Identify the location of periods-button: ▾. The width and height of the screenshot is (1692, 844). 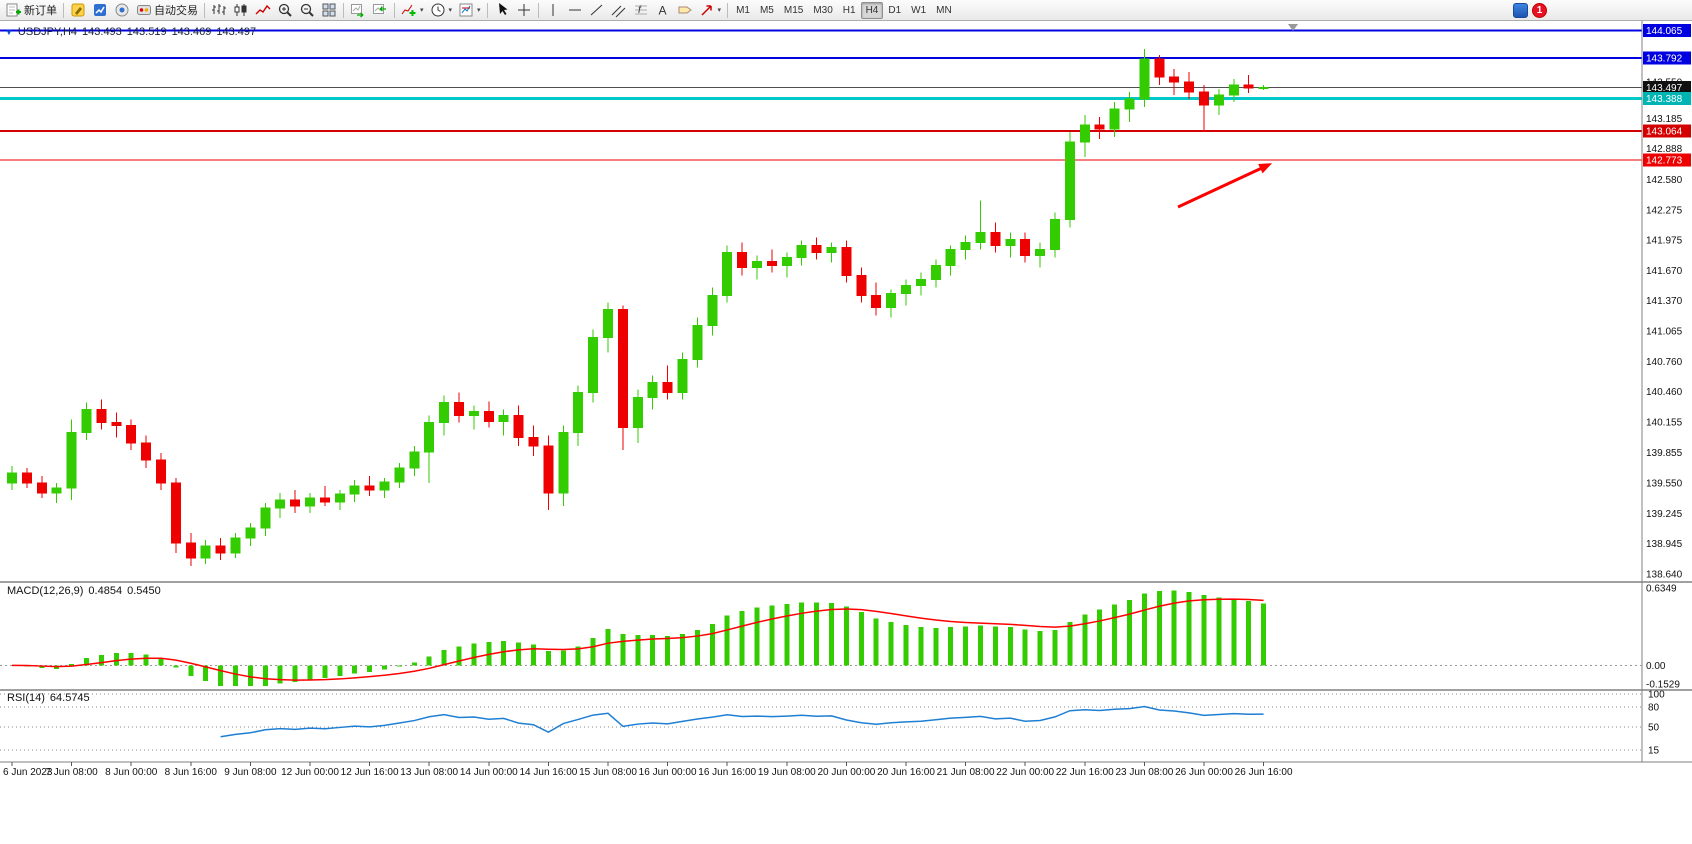
(441, 10).